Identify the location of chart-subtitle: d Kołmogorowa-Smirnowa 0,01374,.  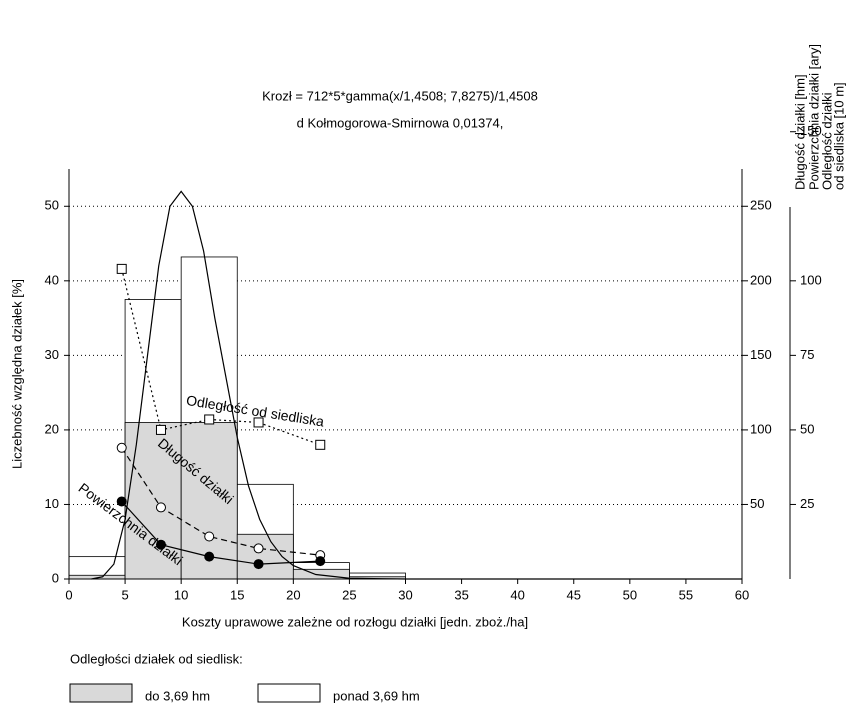
(400, 122).